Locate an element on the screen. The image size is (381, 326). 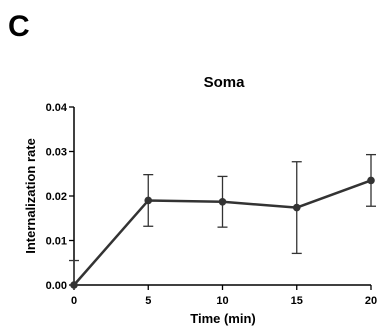
x-tick-label: 5 is located at coordinates (148, 301).